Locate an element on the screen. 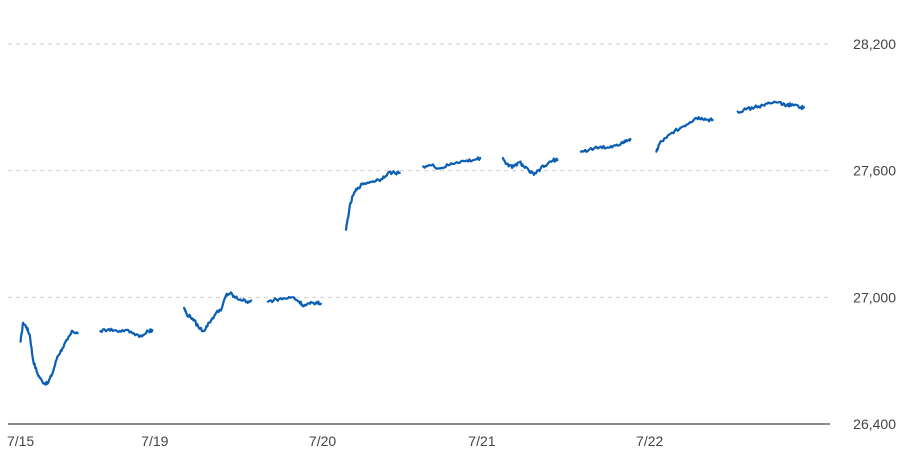 The width and height of the screenshot is (913, 473). x-tick-label: 7/20 is located at coordinates (322, 441).